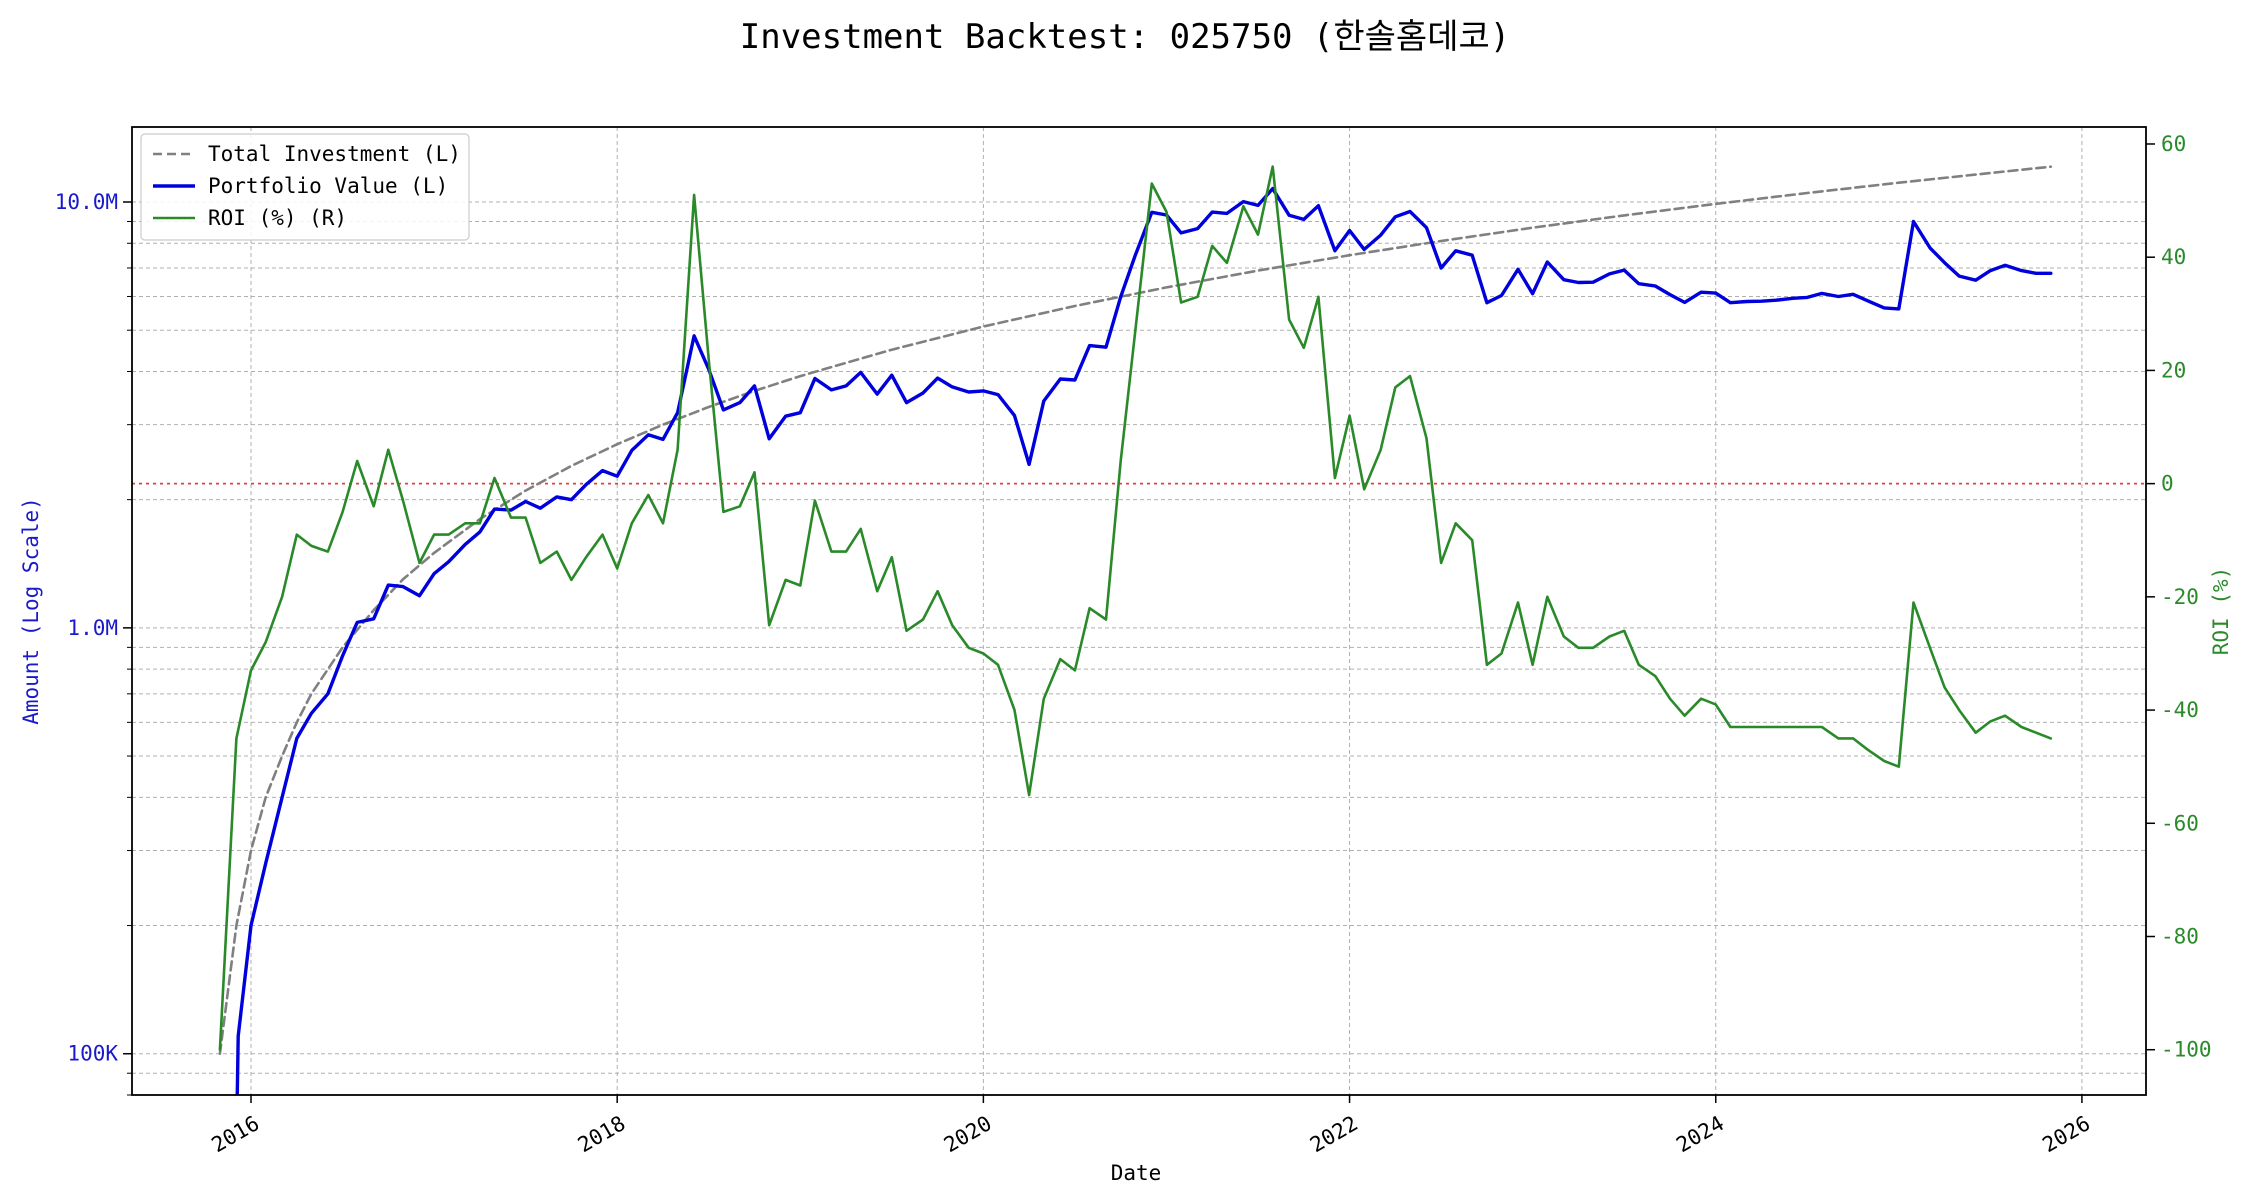 The image size is (2250, 1200). Describe the element at coordinates (334, 154) in the screenshot. I see `legend-label-total-investment: Total Investment (L)` at that location.